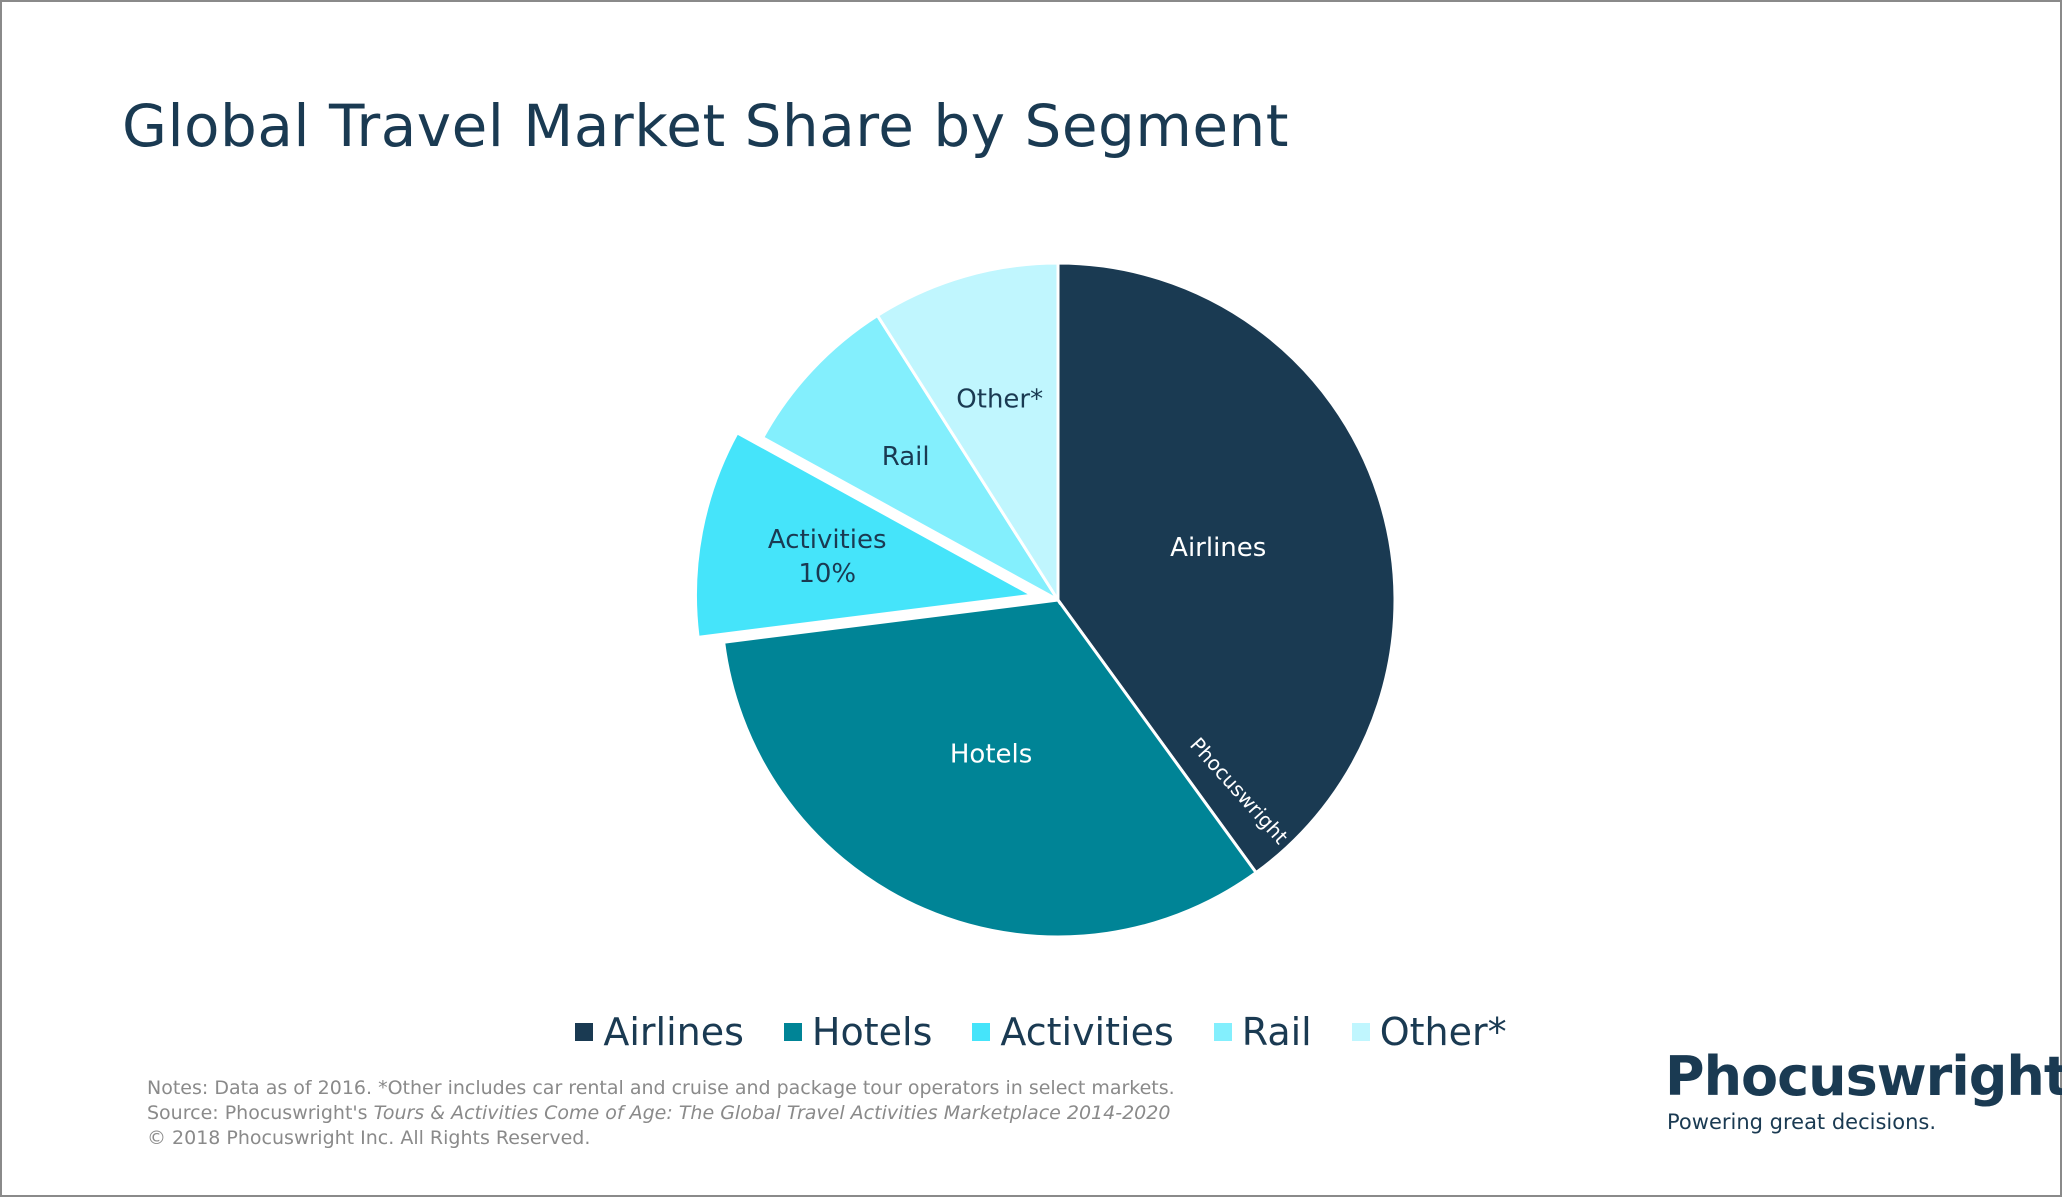 The height and width of the screenshot is (1197, 2062). Describe the element at coordinates (872, 1032) in the screenshot. I see `legend-label: Hotels` at that location.